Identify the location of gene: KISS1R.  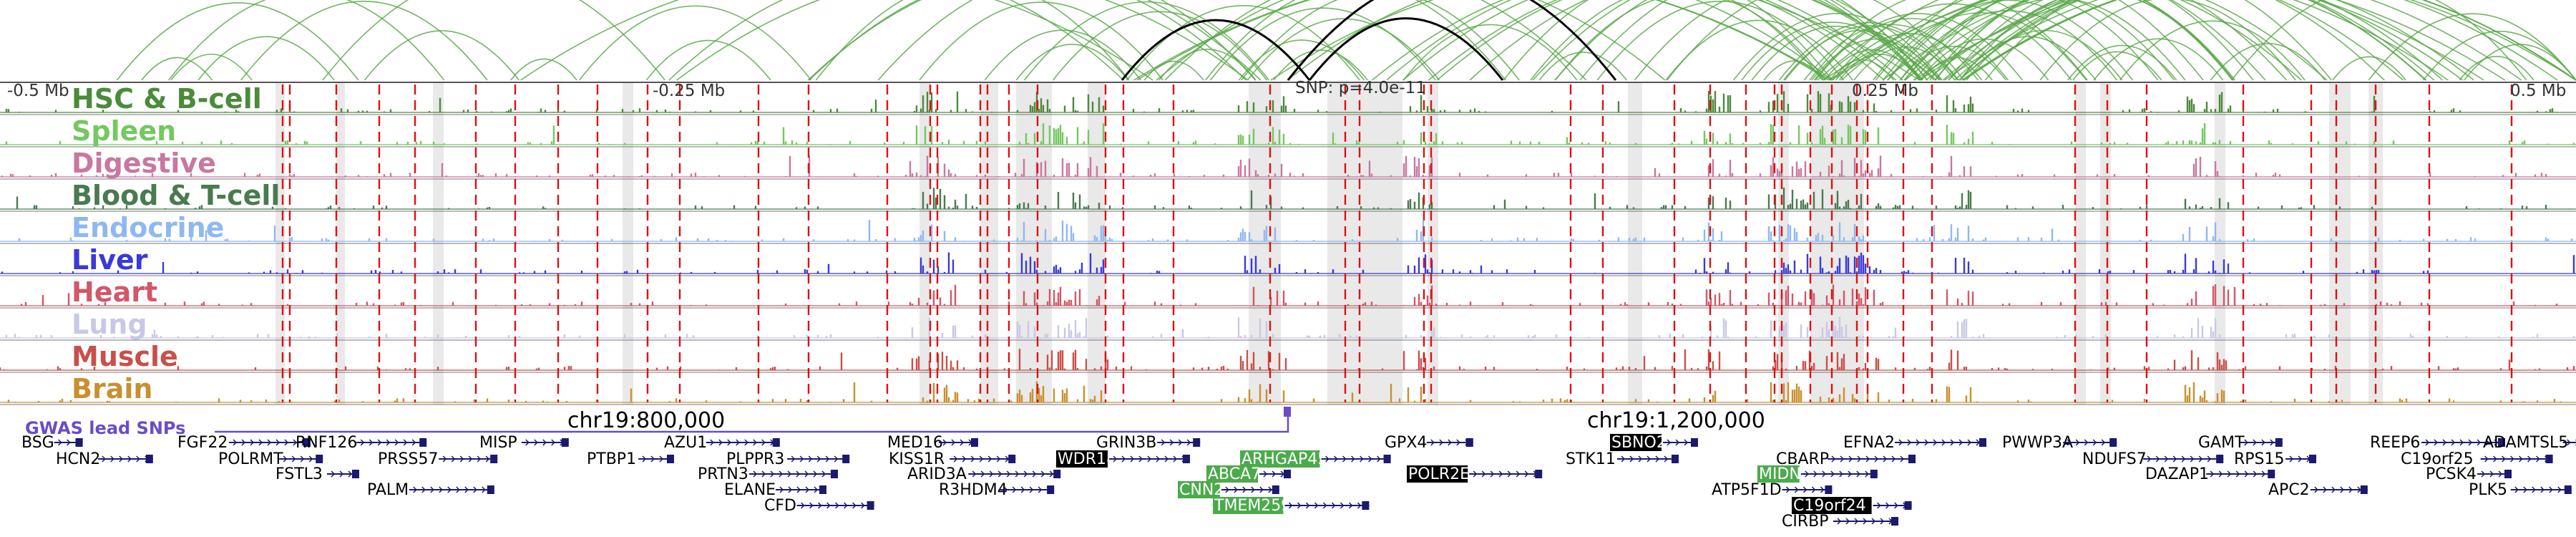
(952, 459).